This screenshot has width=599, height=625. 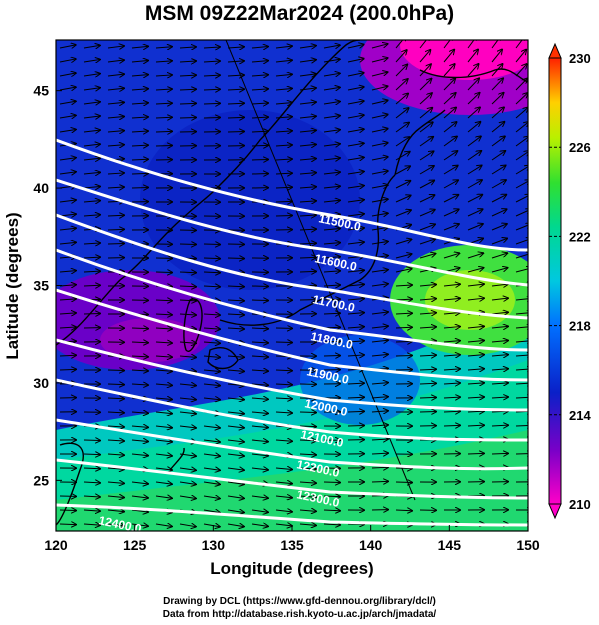 I want to click on colorbar-tick-label: 218, so click(x=580, y=326).